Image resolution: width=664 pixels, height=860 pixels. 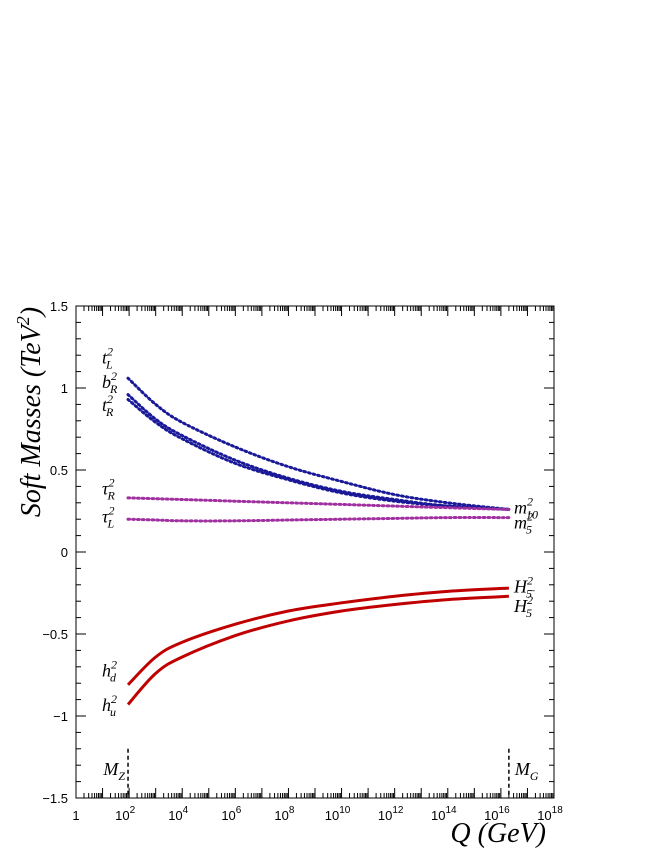 I want to click on y-tick-label: 0, so click(x=64, y=552).